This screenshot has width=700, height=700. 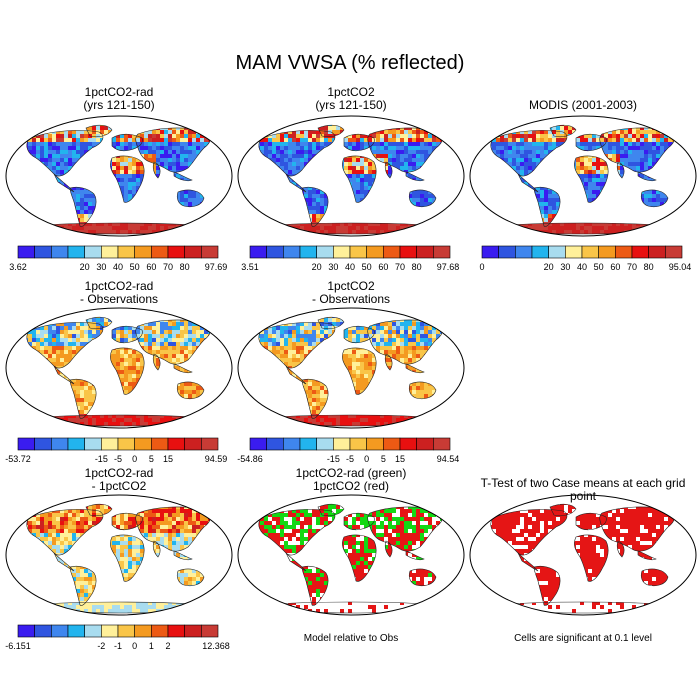 What do you see at coordinates (351, 486) in the screenshot?
I see `panel-title-line2: 1pctCO2 (red)` at bounding box center [351, 486].